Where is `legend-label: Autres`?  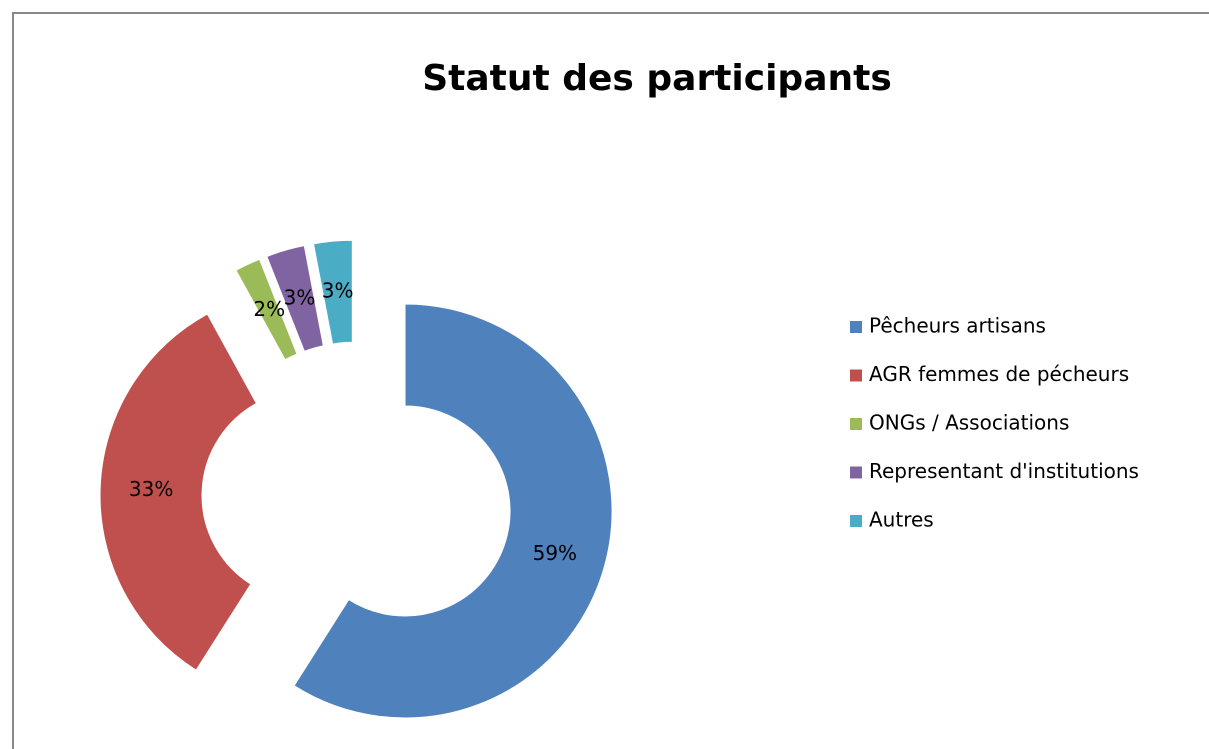 legend-label: Autres is located at coordinates (901, 520).